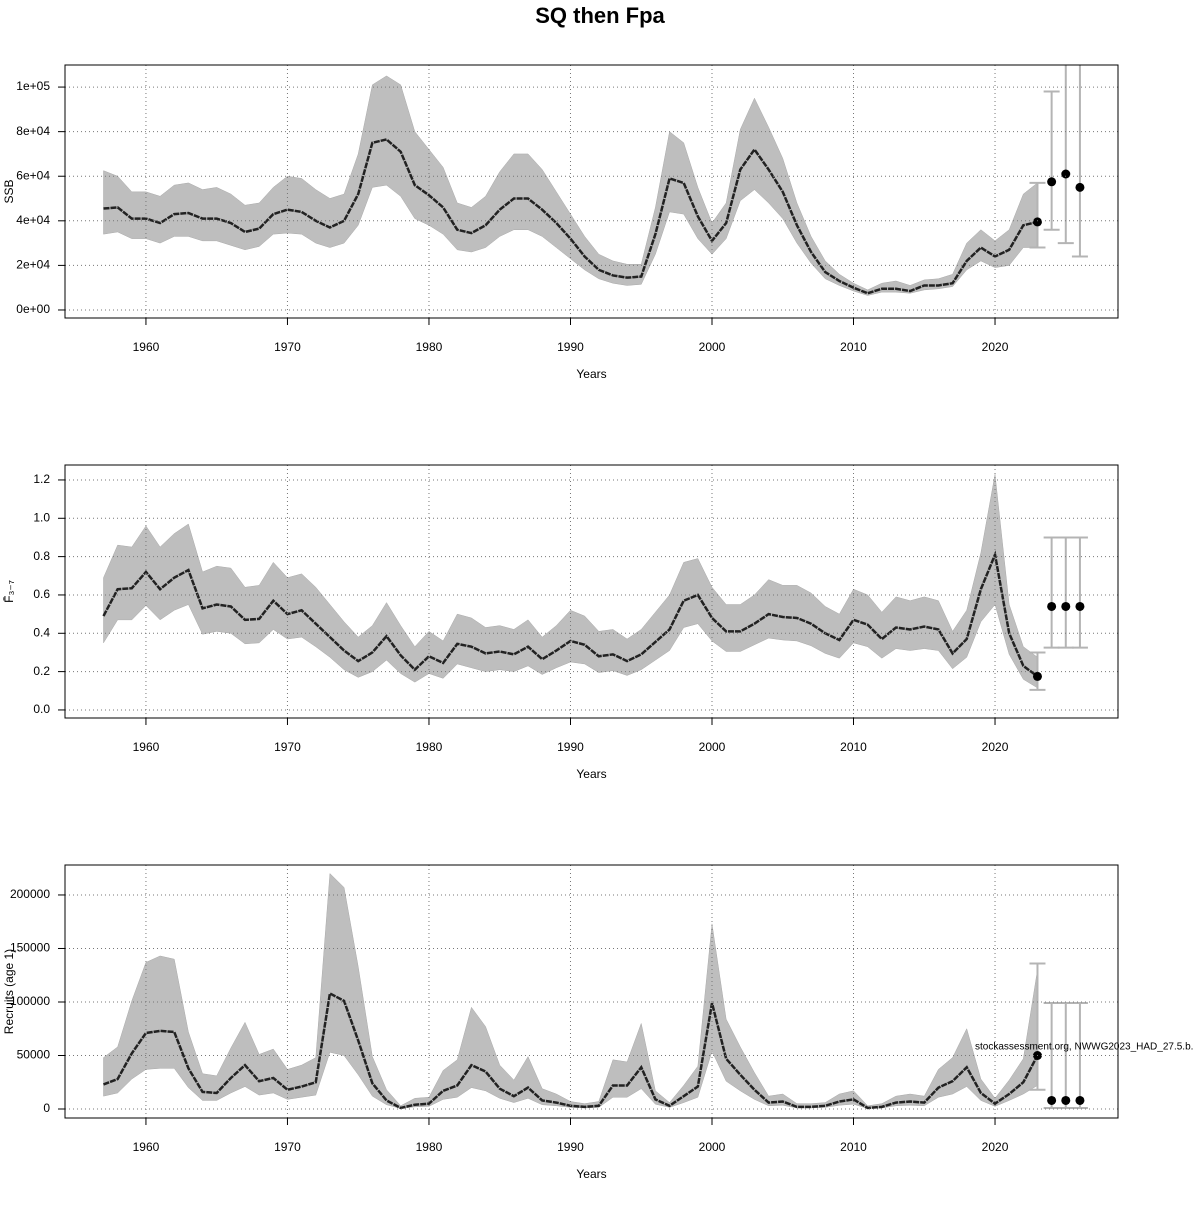 The image size is (1200, 1205). Describe the element at coordinates (41, 517) in the screenshot. I see `y-tick-label: 1.0` at that location.